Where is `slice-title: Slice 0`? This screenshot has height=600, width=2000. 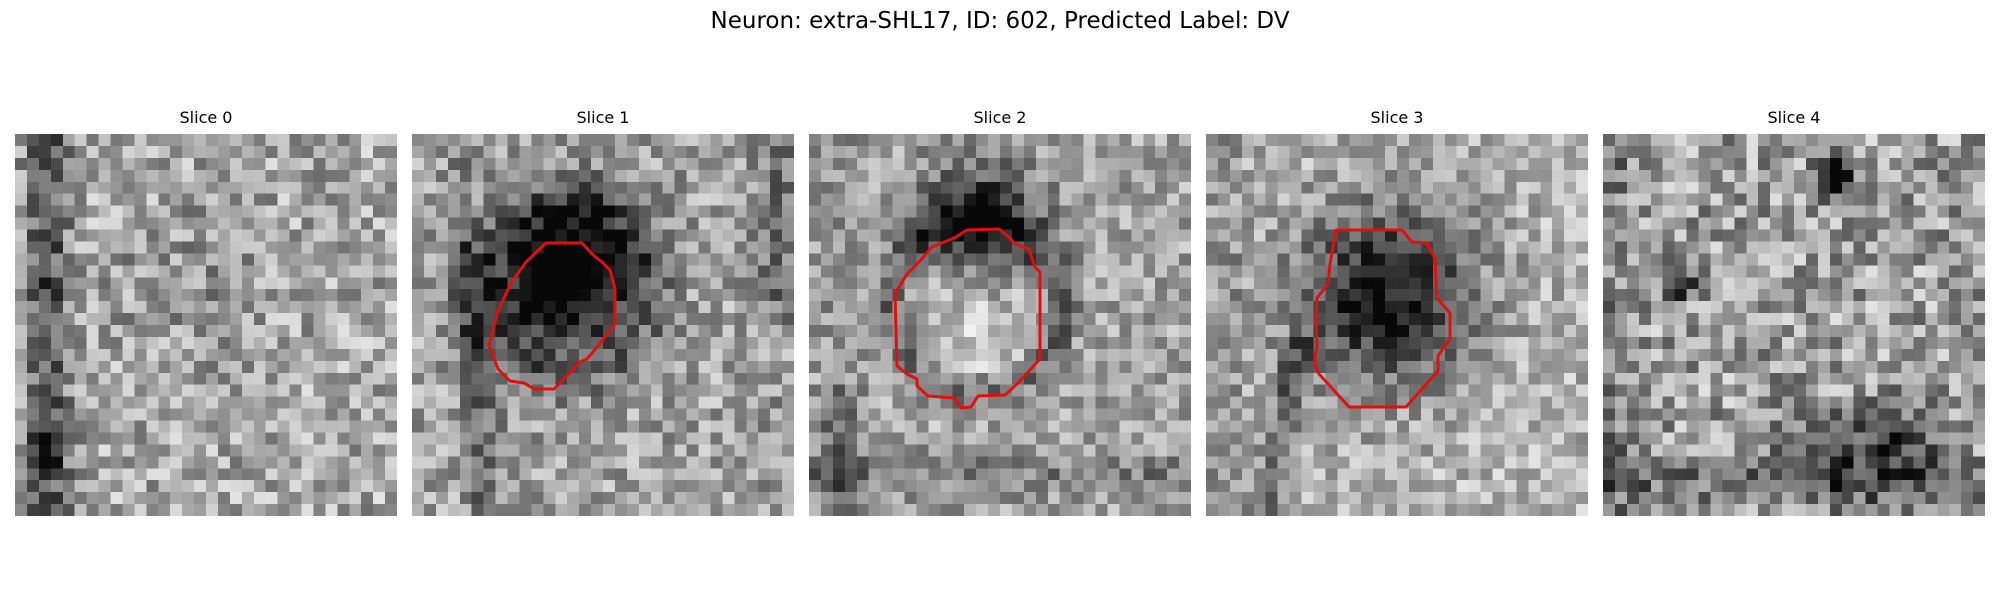 slice-title: Slice 0 is located at coordinates (206, 117).